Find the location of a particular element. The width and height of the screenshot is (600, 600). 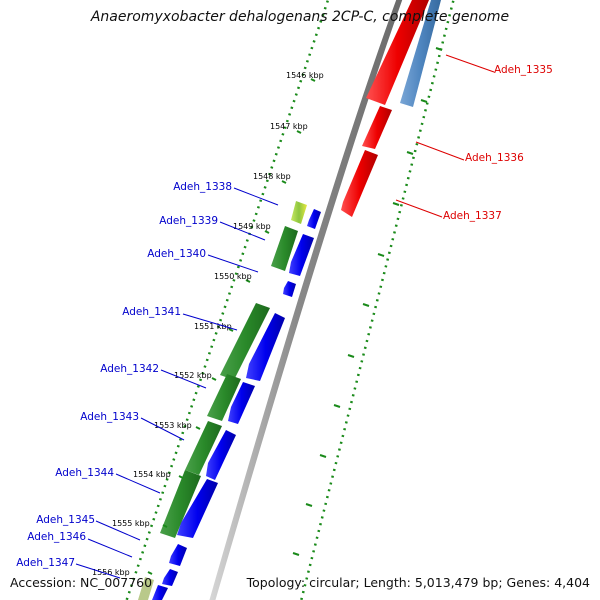

gene-label-adeh-1338: Adeh_1338 is located at coordinates (202, 187).